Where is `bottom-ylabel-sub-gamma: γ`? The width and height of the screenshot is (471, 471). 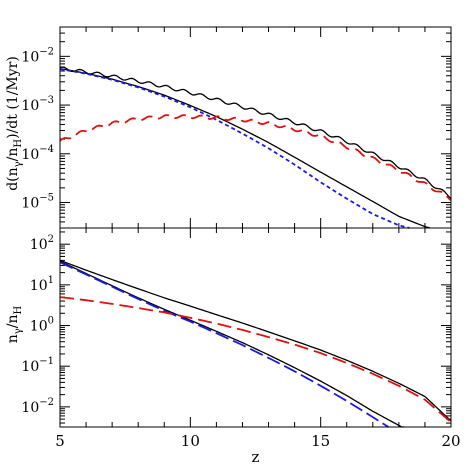
bottom-ylabel-sub-gamma: γ is located at coordinates (18, 331).